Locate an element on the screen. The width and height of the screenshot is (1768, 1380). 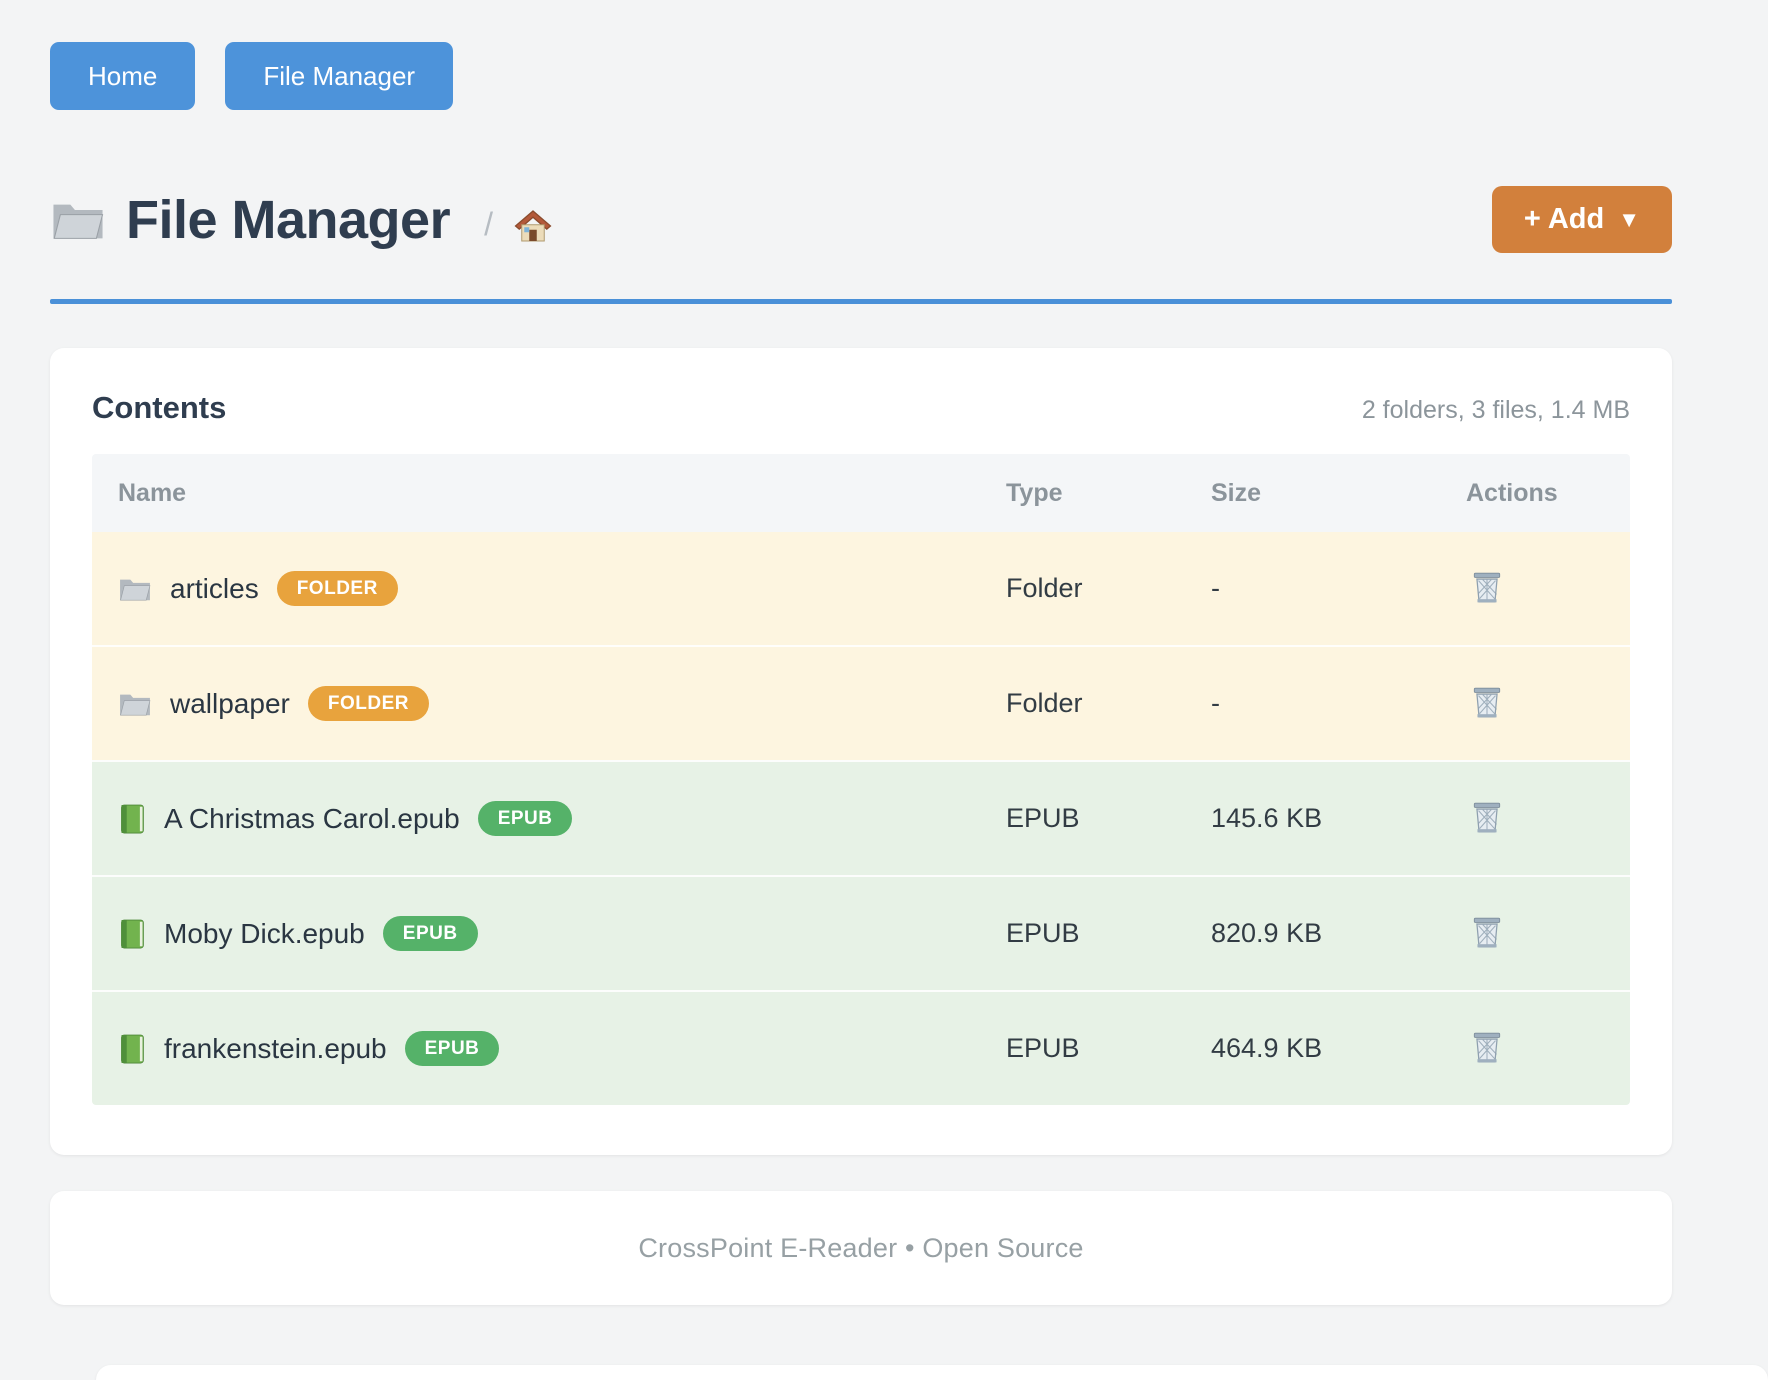
caret-down-icon: ▼ is located at coordinates (1629, 219).